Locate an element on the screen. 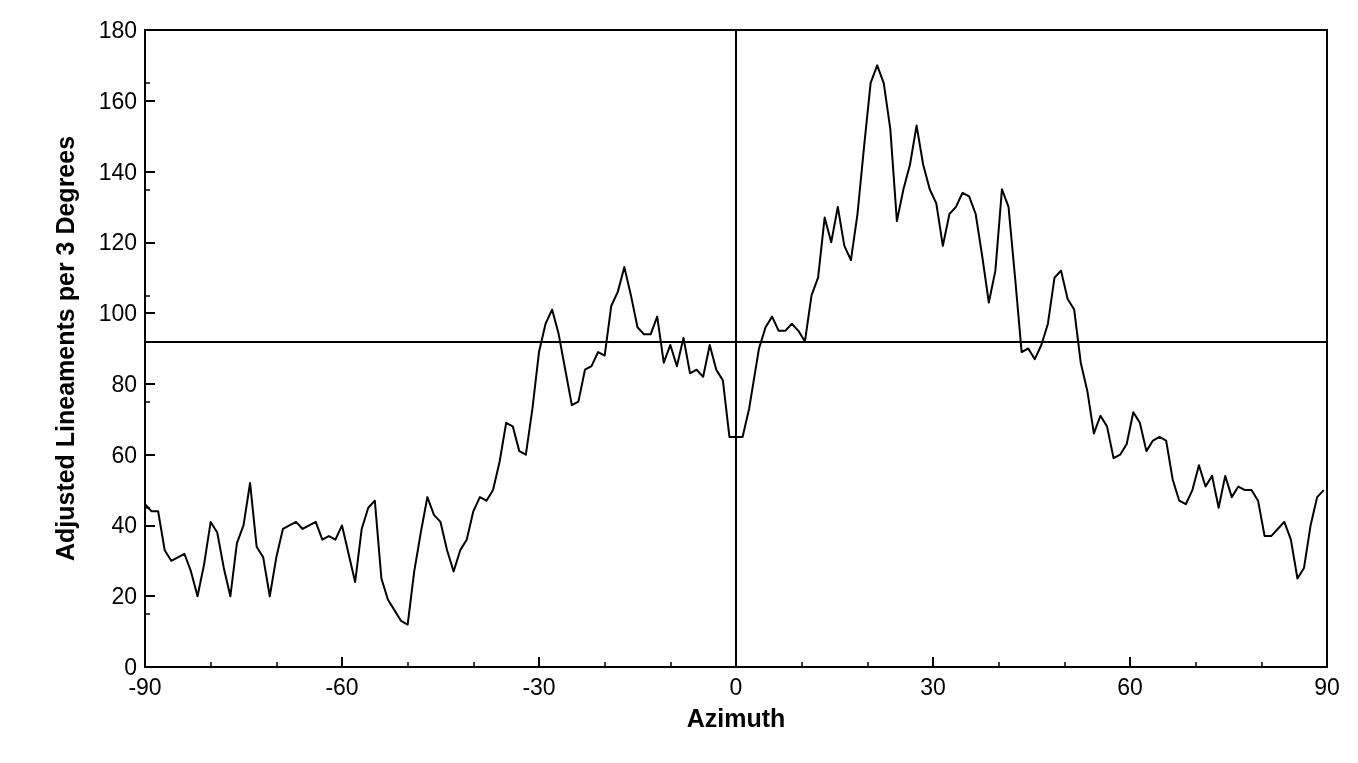 This screenshot has width=1358, height=763. x-tick-label: 30 is located at coordinates (933, 686).